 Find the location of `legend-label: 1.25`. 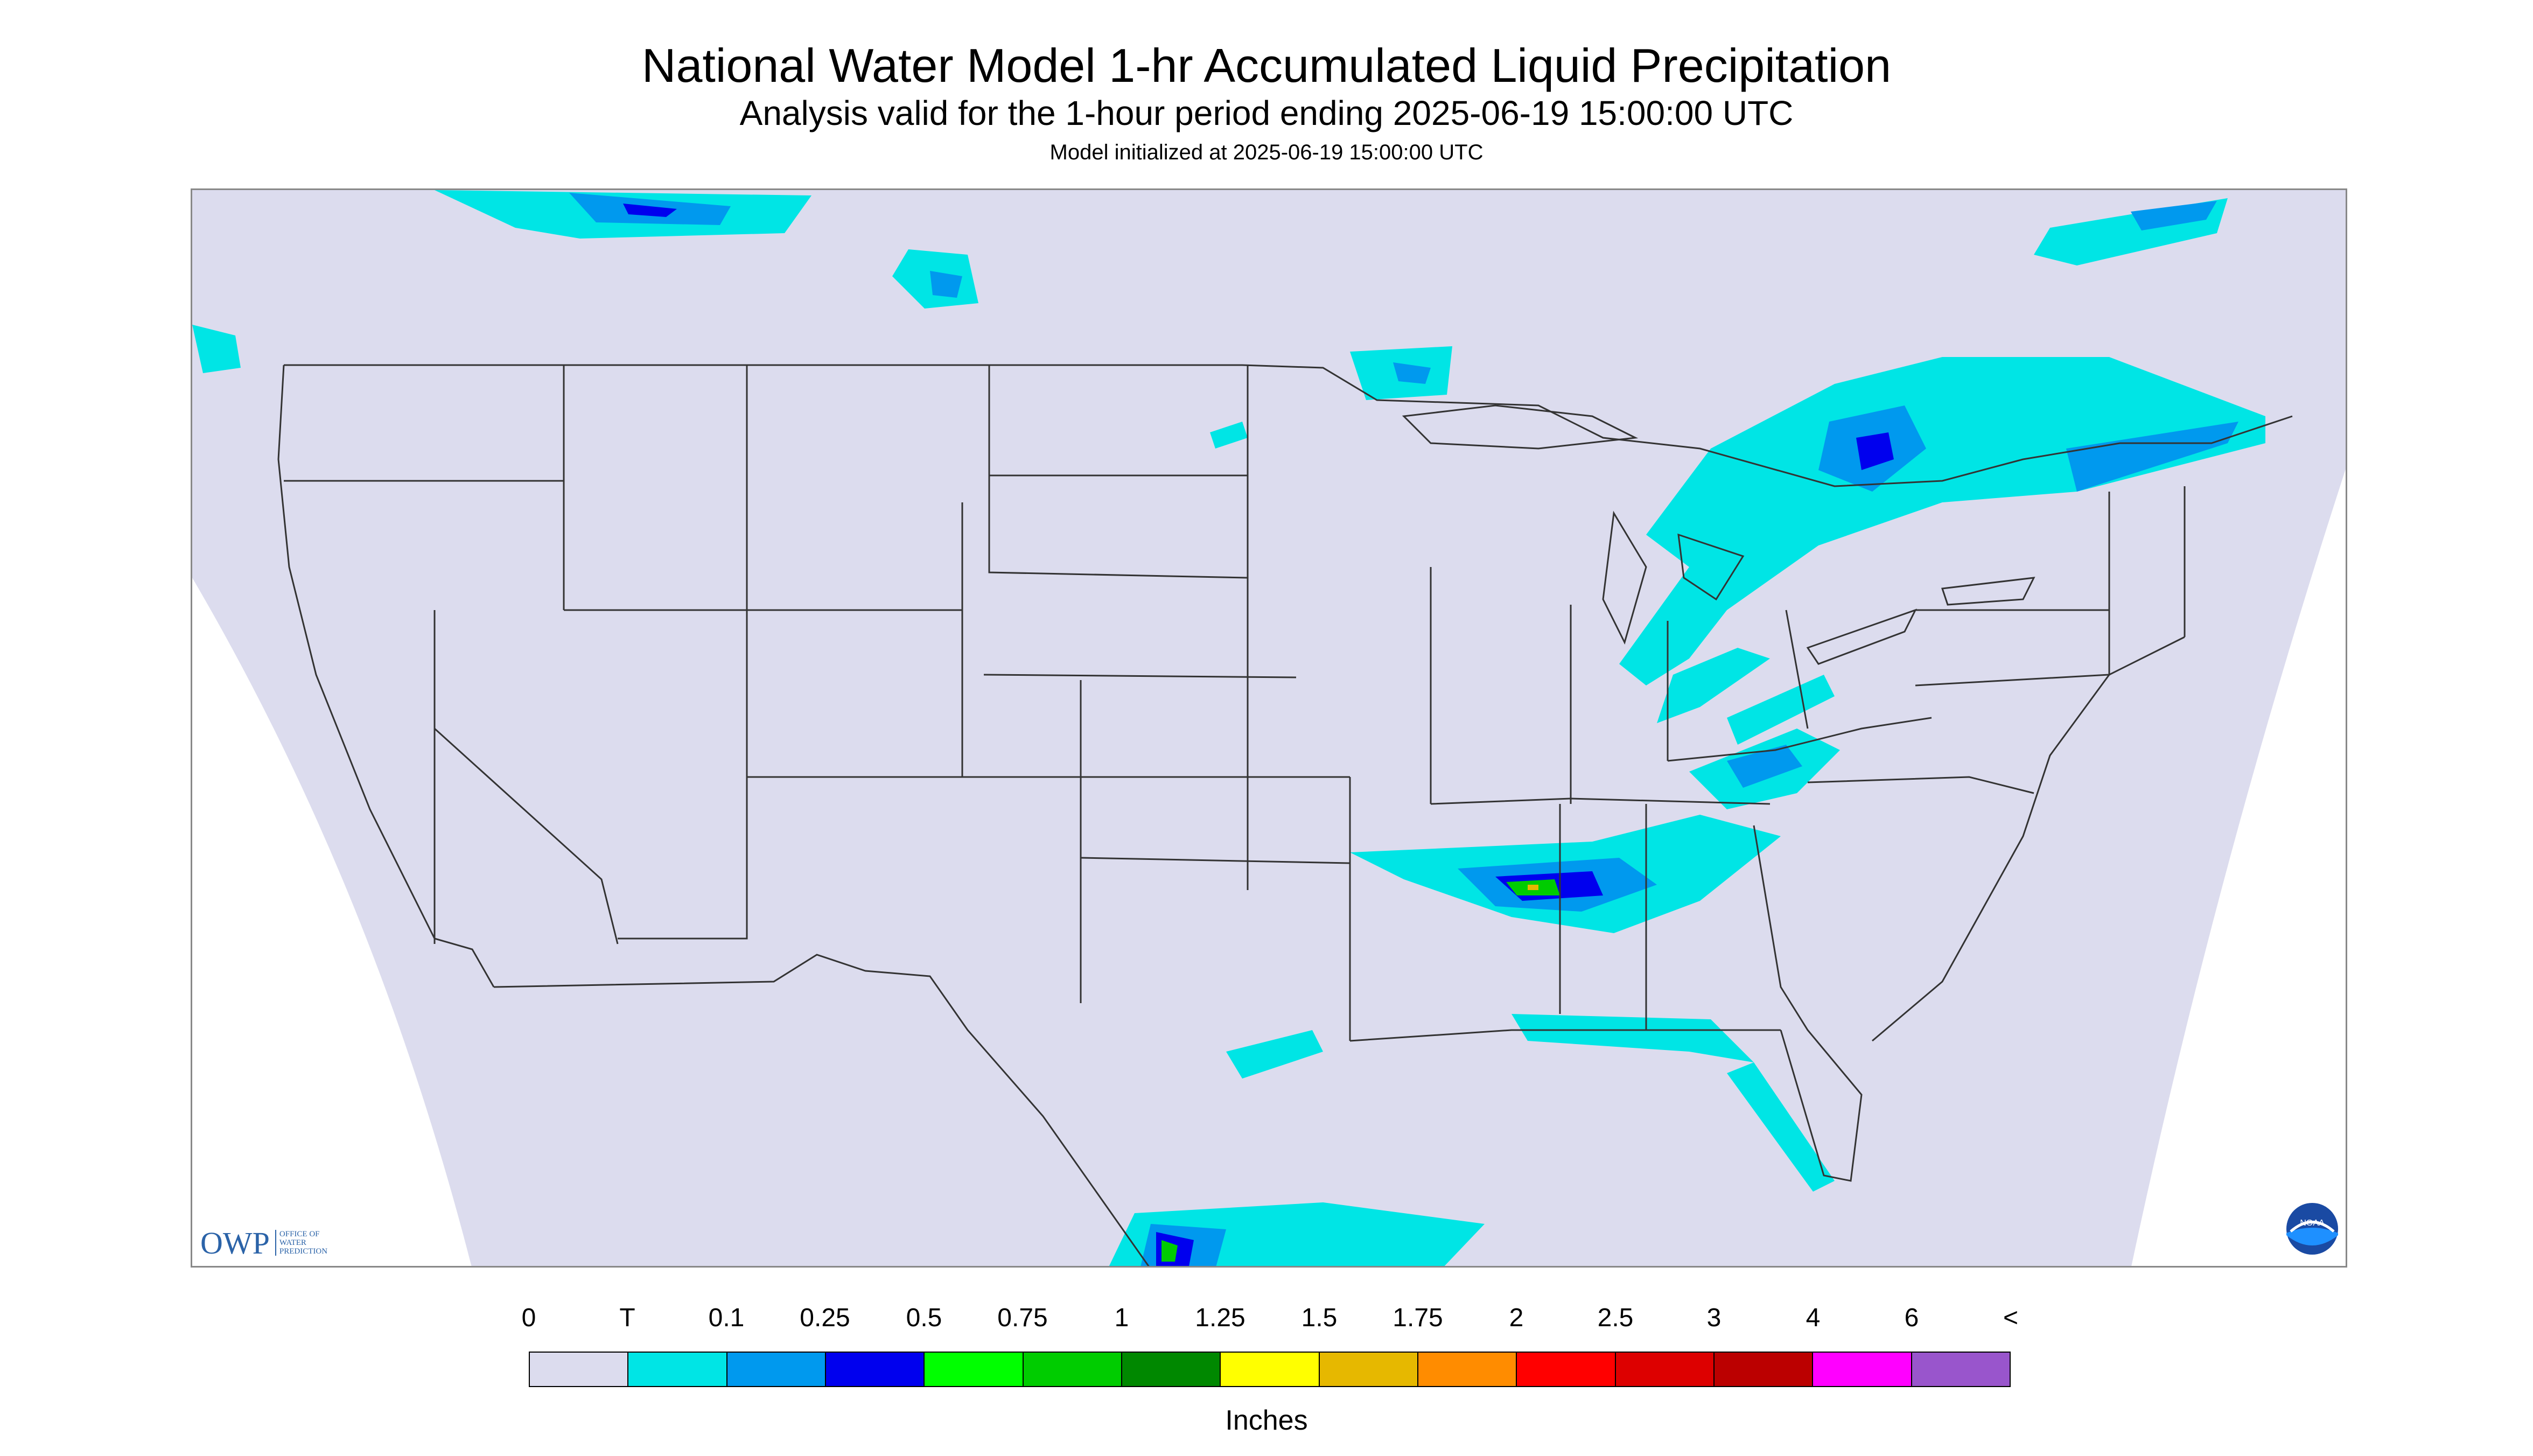

legend-label: 1.25 is located at coordinates (1220, 1318).